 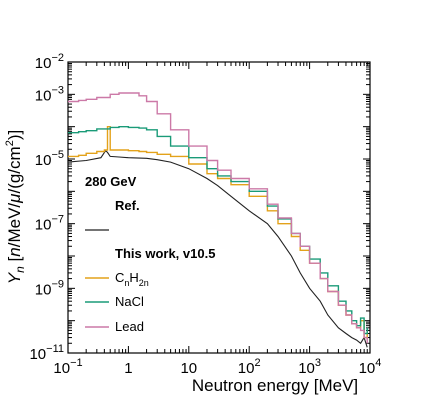 I want to click on legend-nacl-label: NaCl, so click(x=129, y=301).